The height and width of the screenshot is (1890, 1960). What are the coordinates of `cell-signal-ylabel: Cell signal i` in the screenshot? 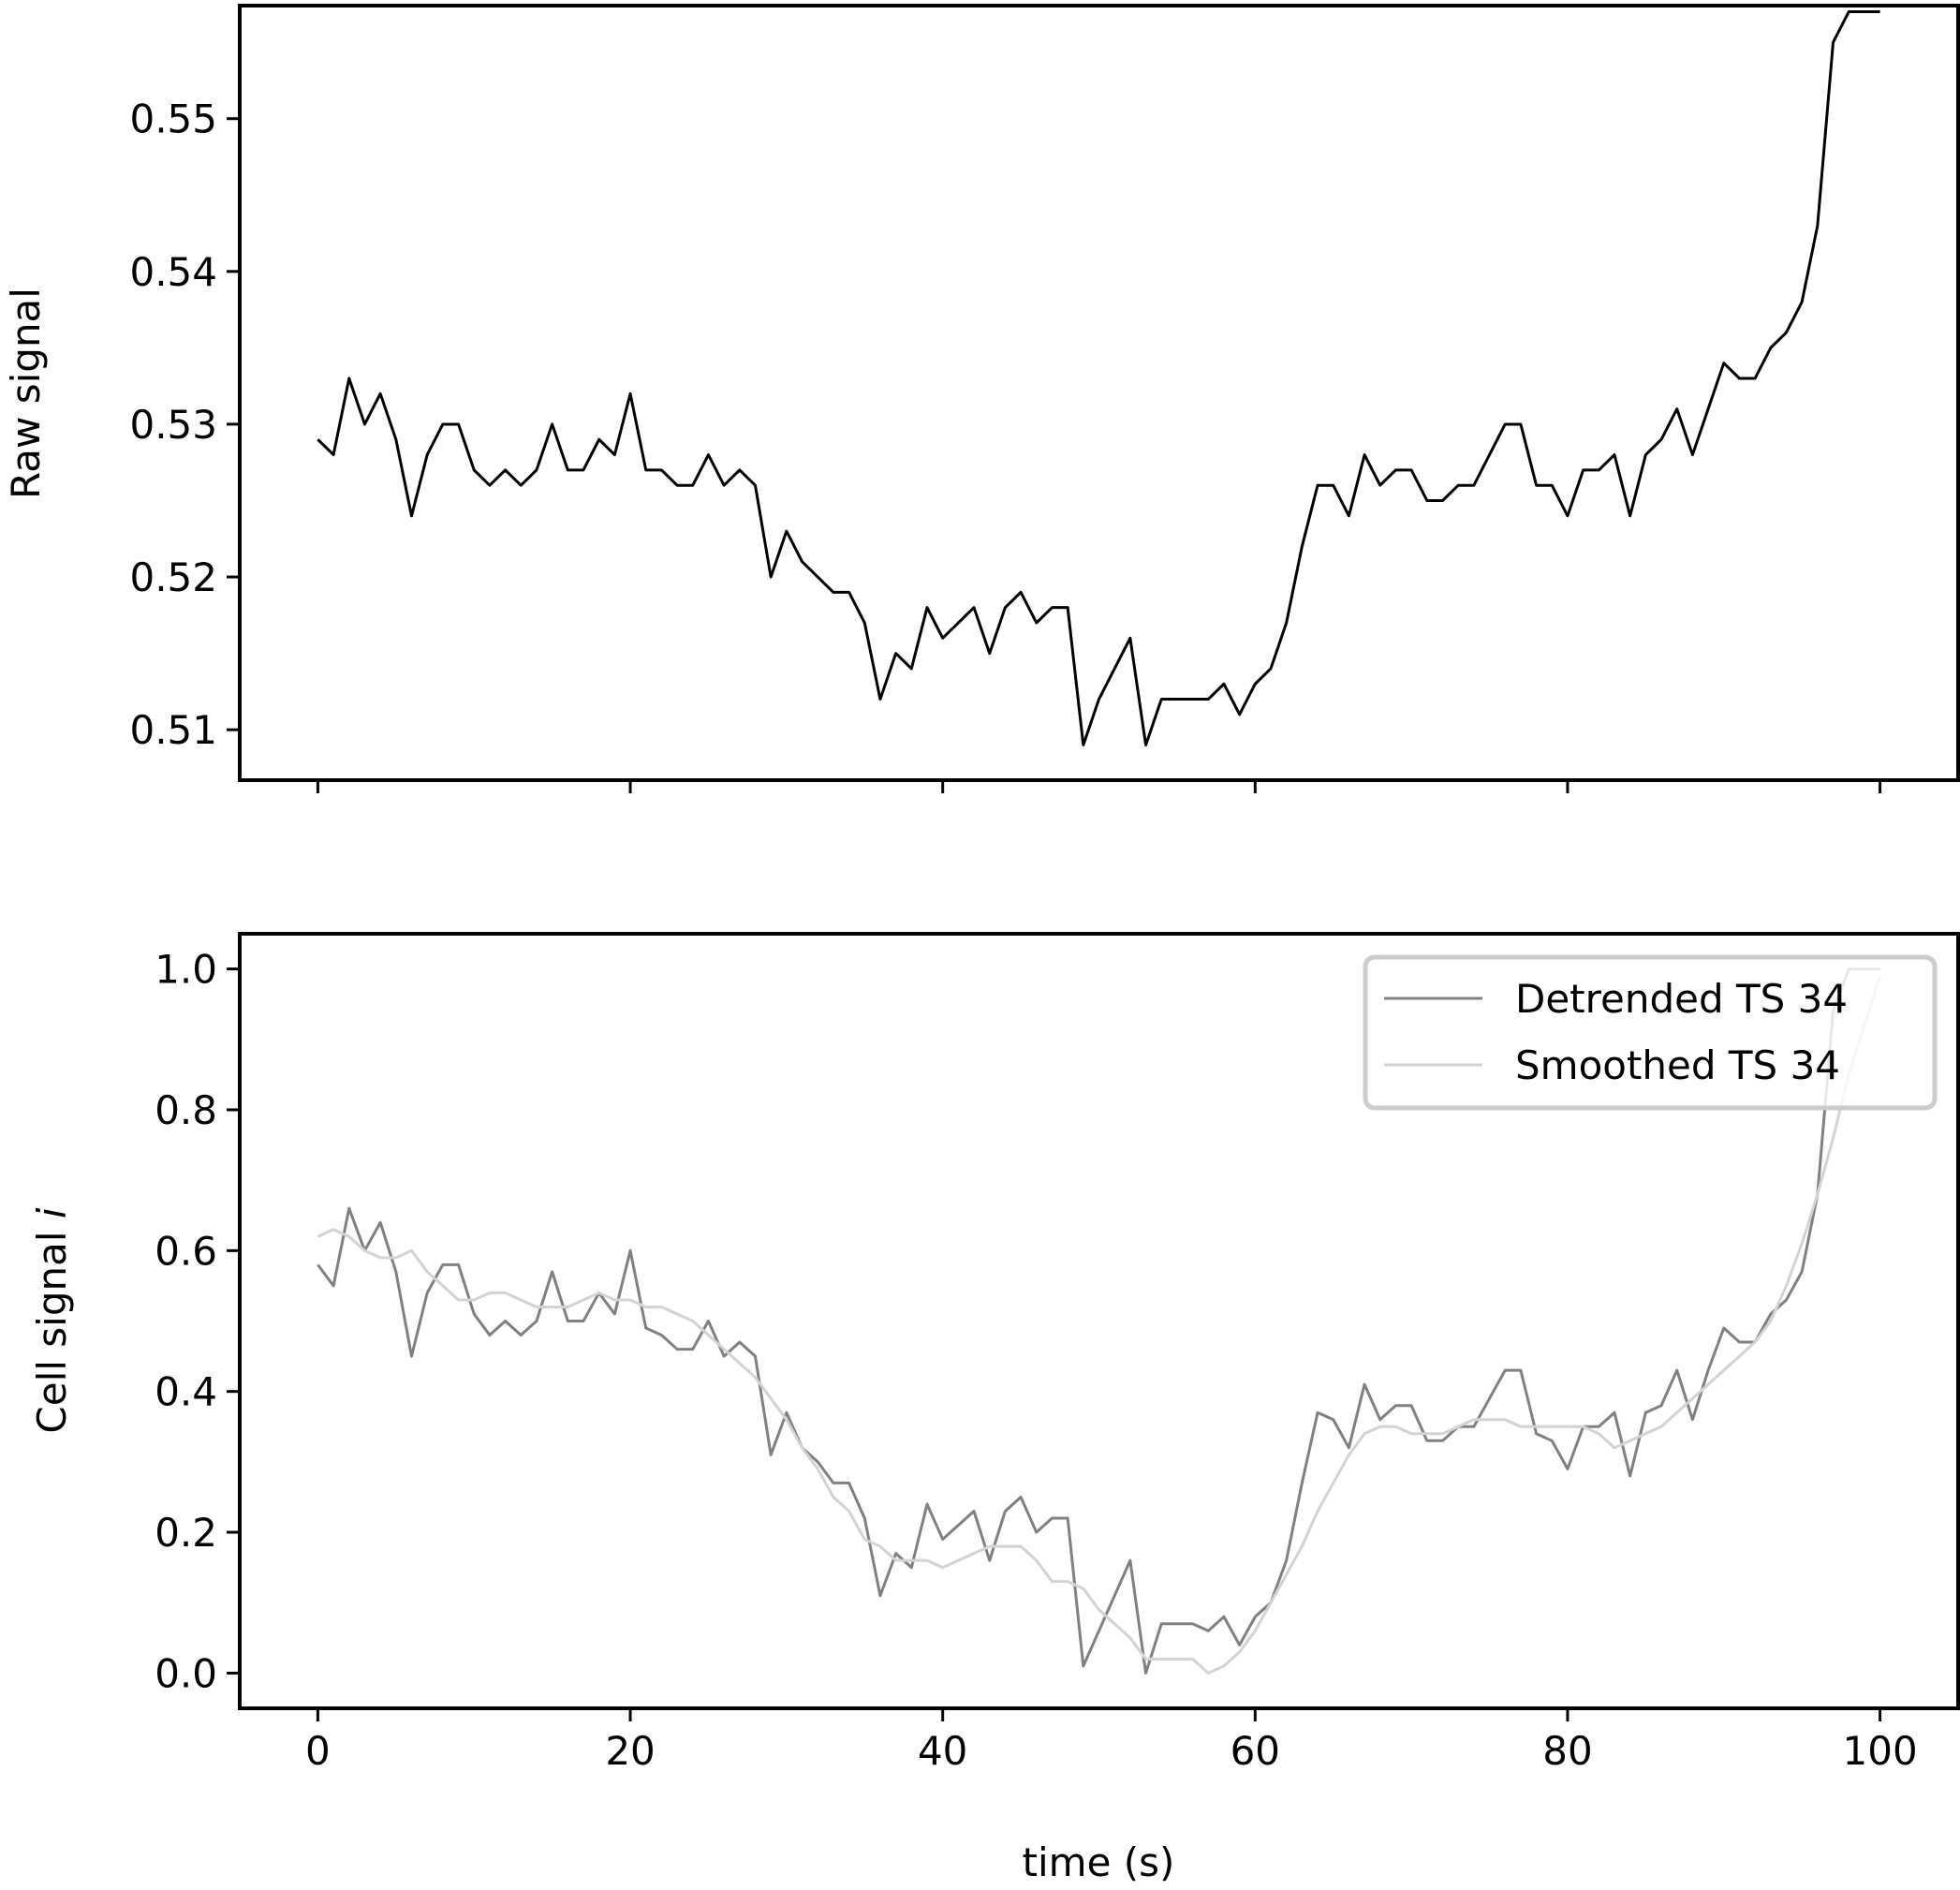 It's located at (52, 1320).